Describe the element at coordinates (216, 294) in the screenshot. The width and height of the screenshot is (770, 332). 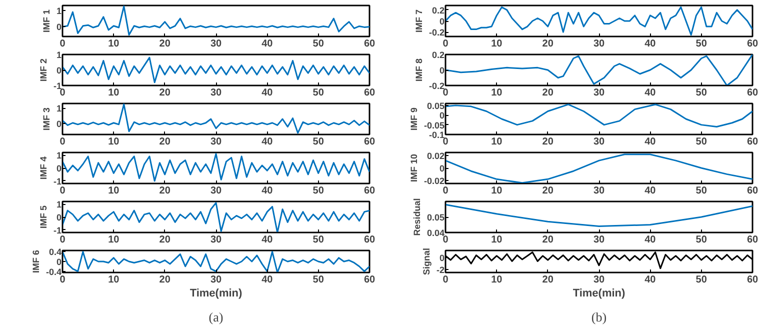
I see `x-axis-title: Time(min)` at that location.